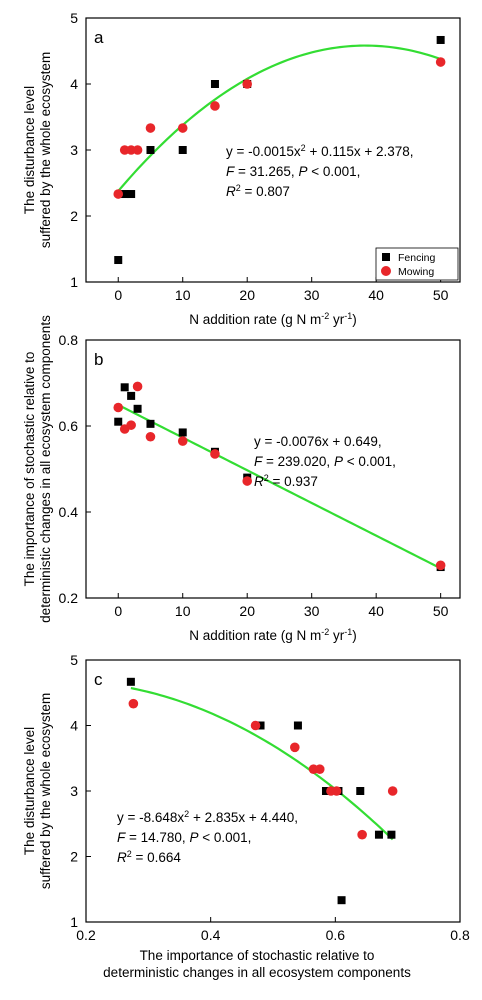 The image size is (482, 1000). What do you see at coordinates (417, 258) in the screenshot?
I see `legend-label-fencing: Fencing` at bounding box center [417, 258].